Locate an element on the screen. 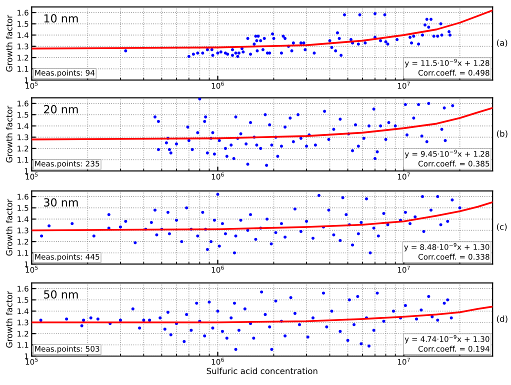  annotation: 50 nm is located at coordinates (61, 294).